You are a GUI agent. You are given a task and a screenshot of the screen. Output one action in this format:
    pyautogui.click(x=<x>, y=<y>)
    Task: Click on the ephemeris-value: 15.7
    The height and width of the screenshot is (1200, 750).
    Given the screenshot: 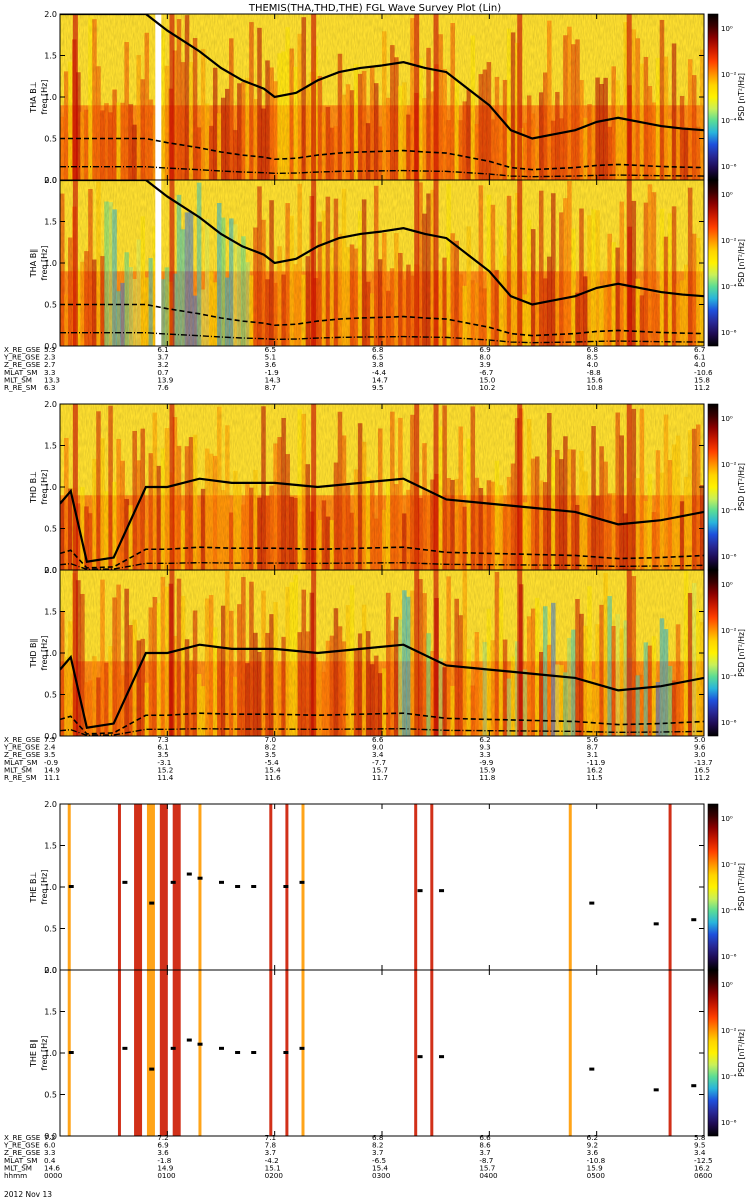 What is the action you would take?
    pyautogui.click(x=380, y=769)
    